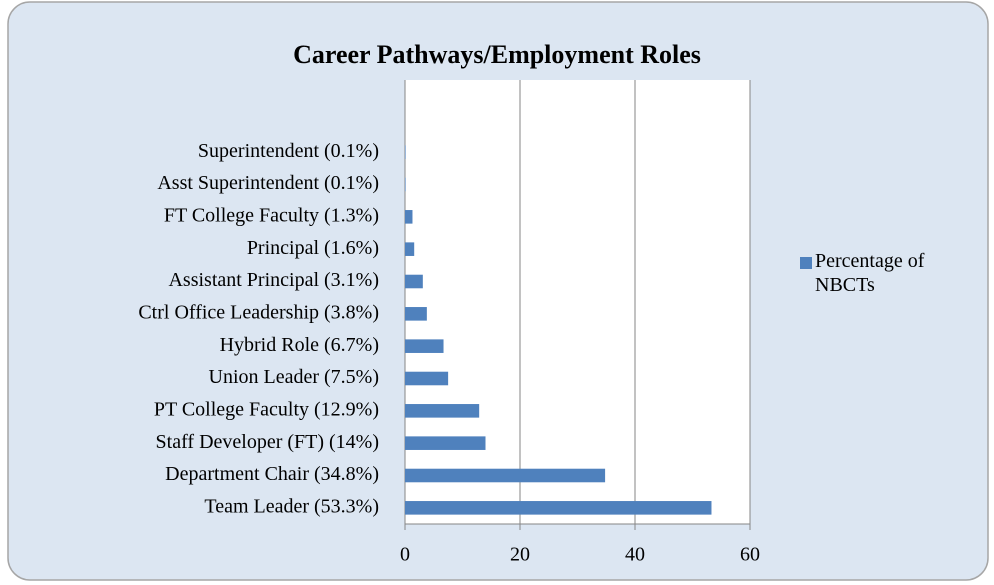 The image size is (994, 585). What do you see at coordinates (520, 555) in the screenshot?
I see `x-tick-label: 20` at bounding box center [520, 555].